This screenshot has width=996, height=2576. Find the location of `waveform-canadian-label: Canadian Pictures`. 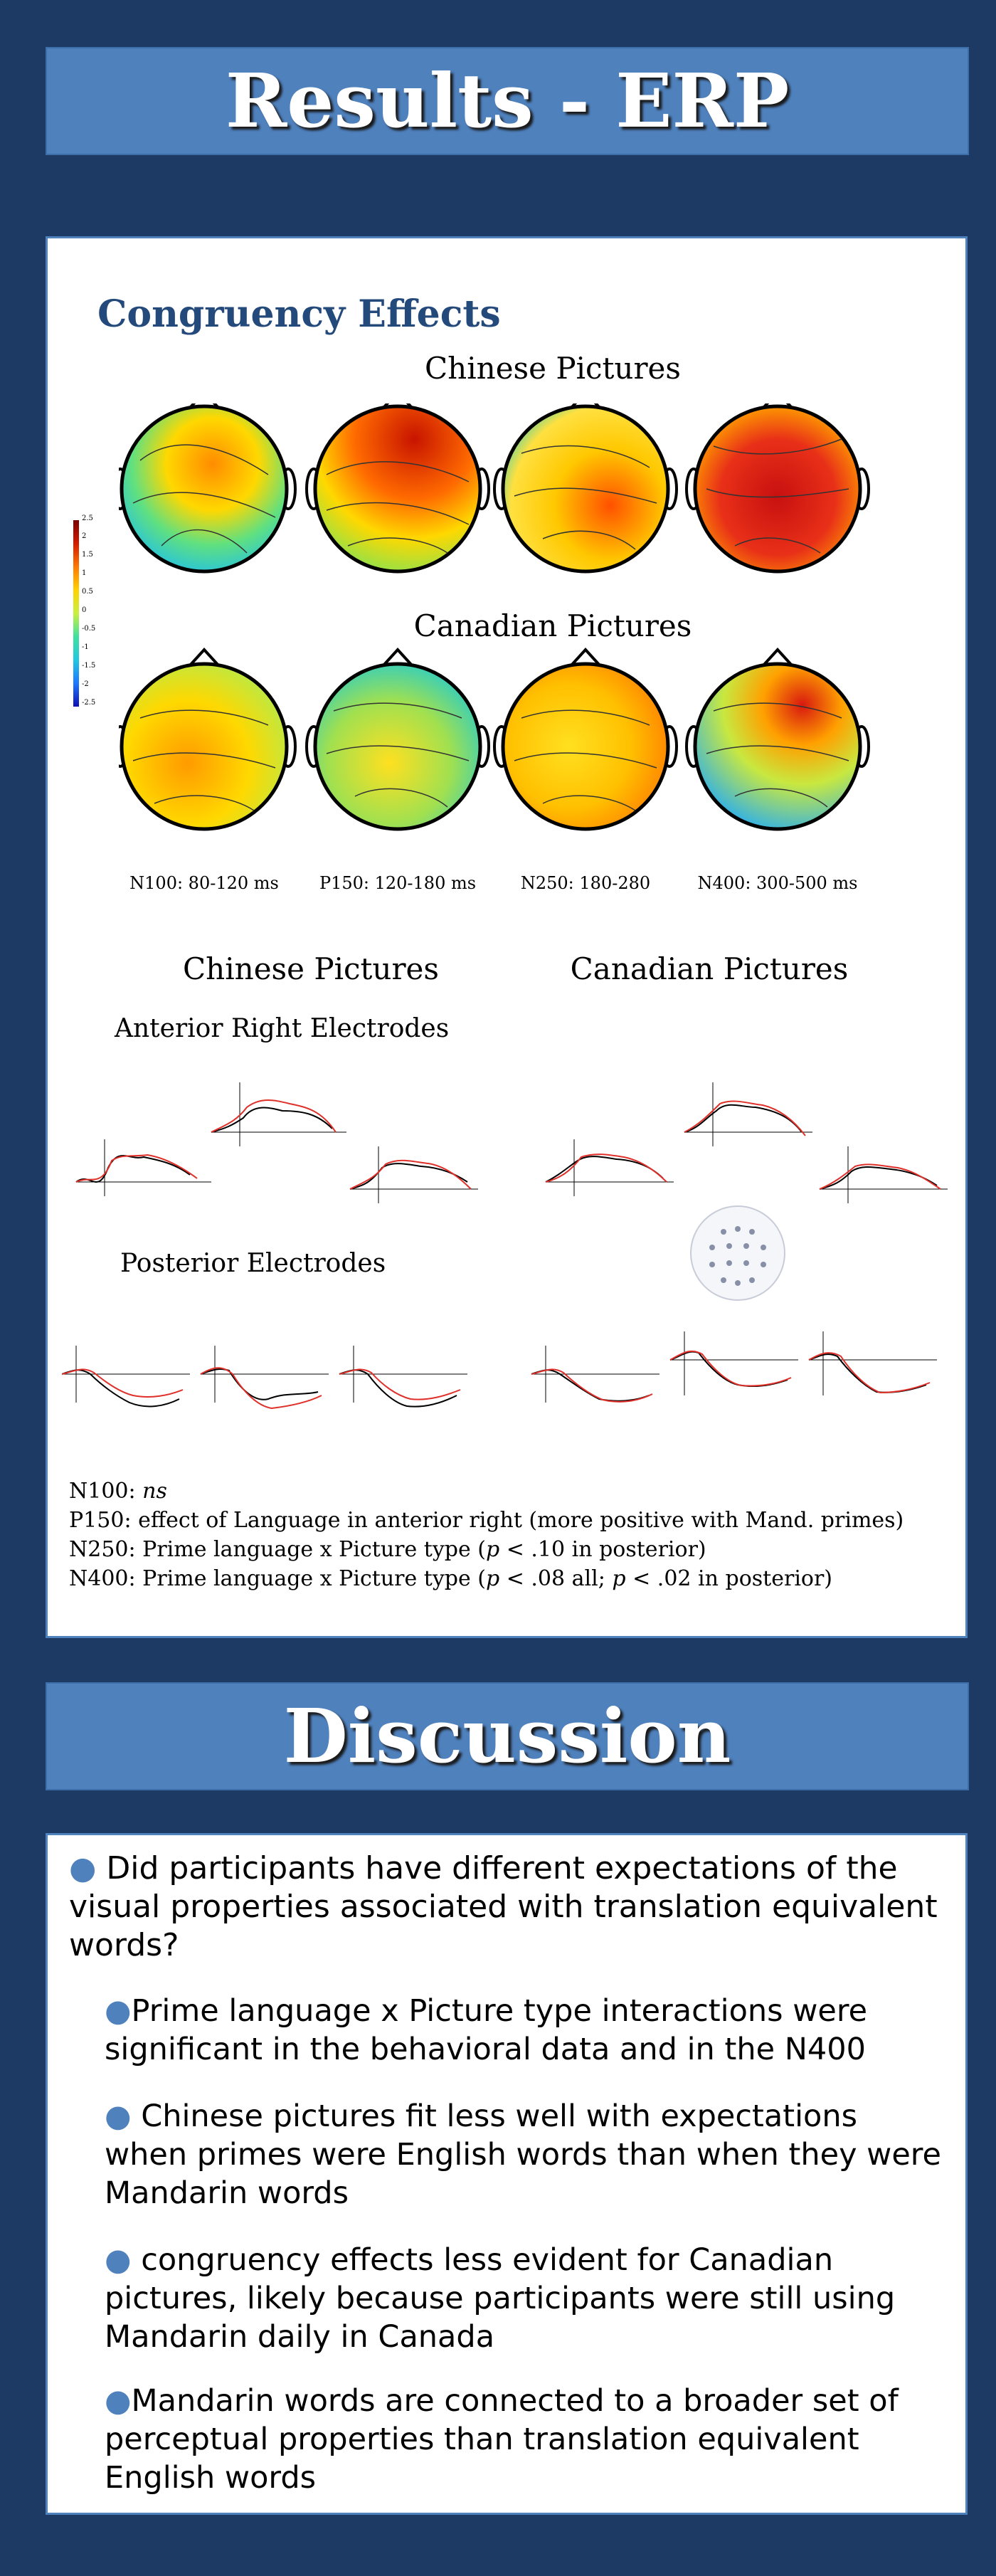

waveform-canadian-label: Canadian Pictures is located at coordinates (709, 969).